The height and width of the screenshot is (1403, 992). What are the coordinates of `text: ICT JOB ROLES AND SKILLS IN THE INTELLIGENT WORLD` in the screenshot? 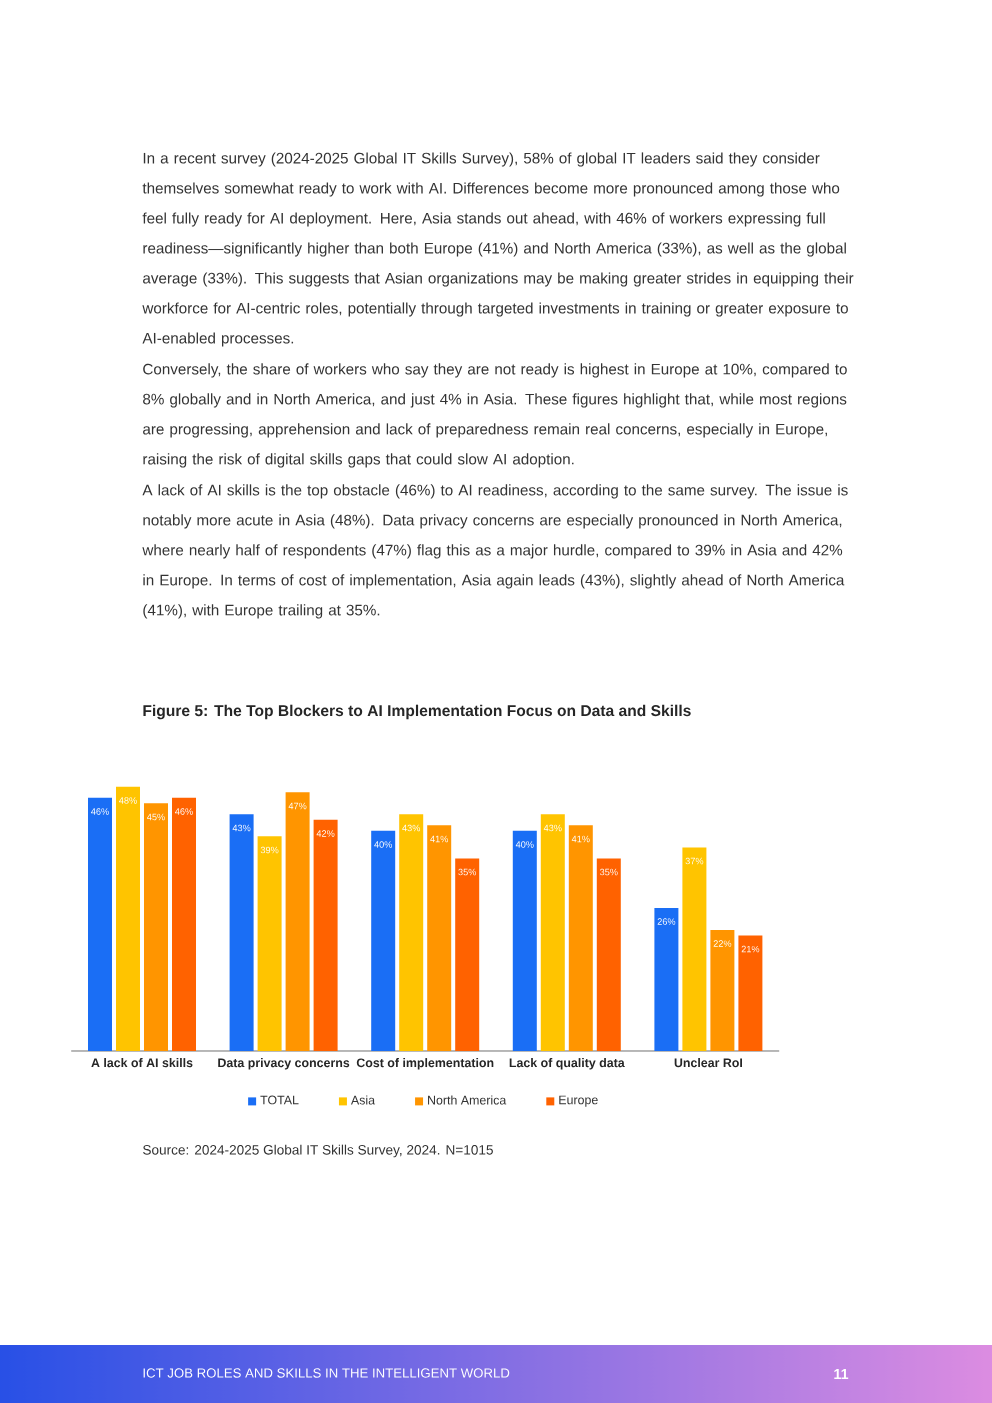 It's located at (326, 1373).